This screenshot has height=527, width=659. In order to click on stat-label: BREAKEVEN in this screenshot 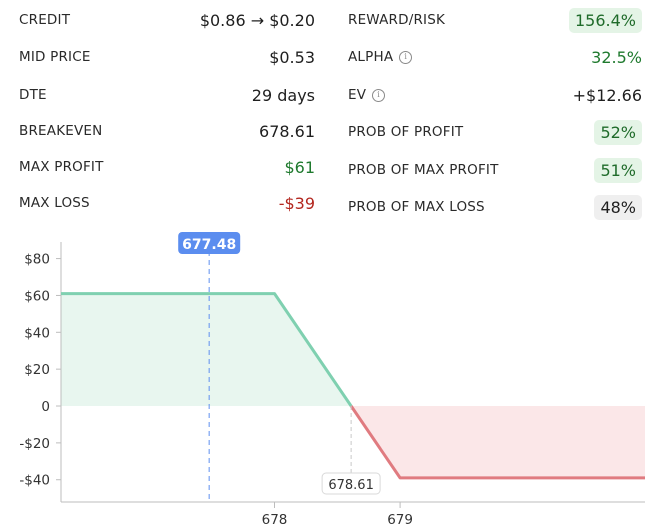, I will do `click(60, 131)`.